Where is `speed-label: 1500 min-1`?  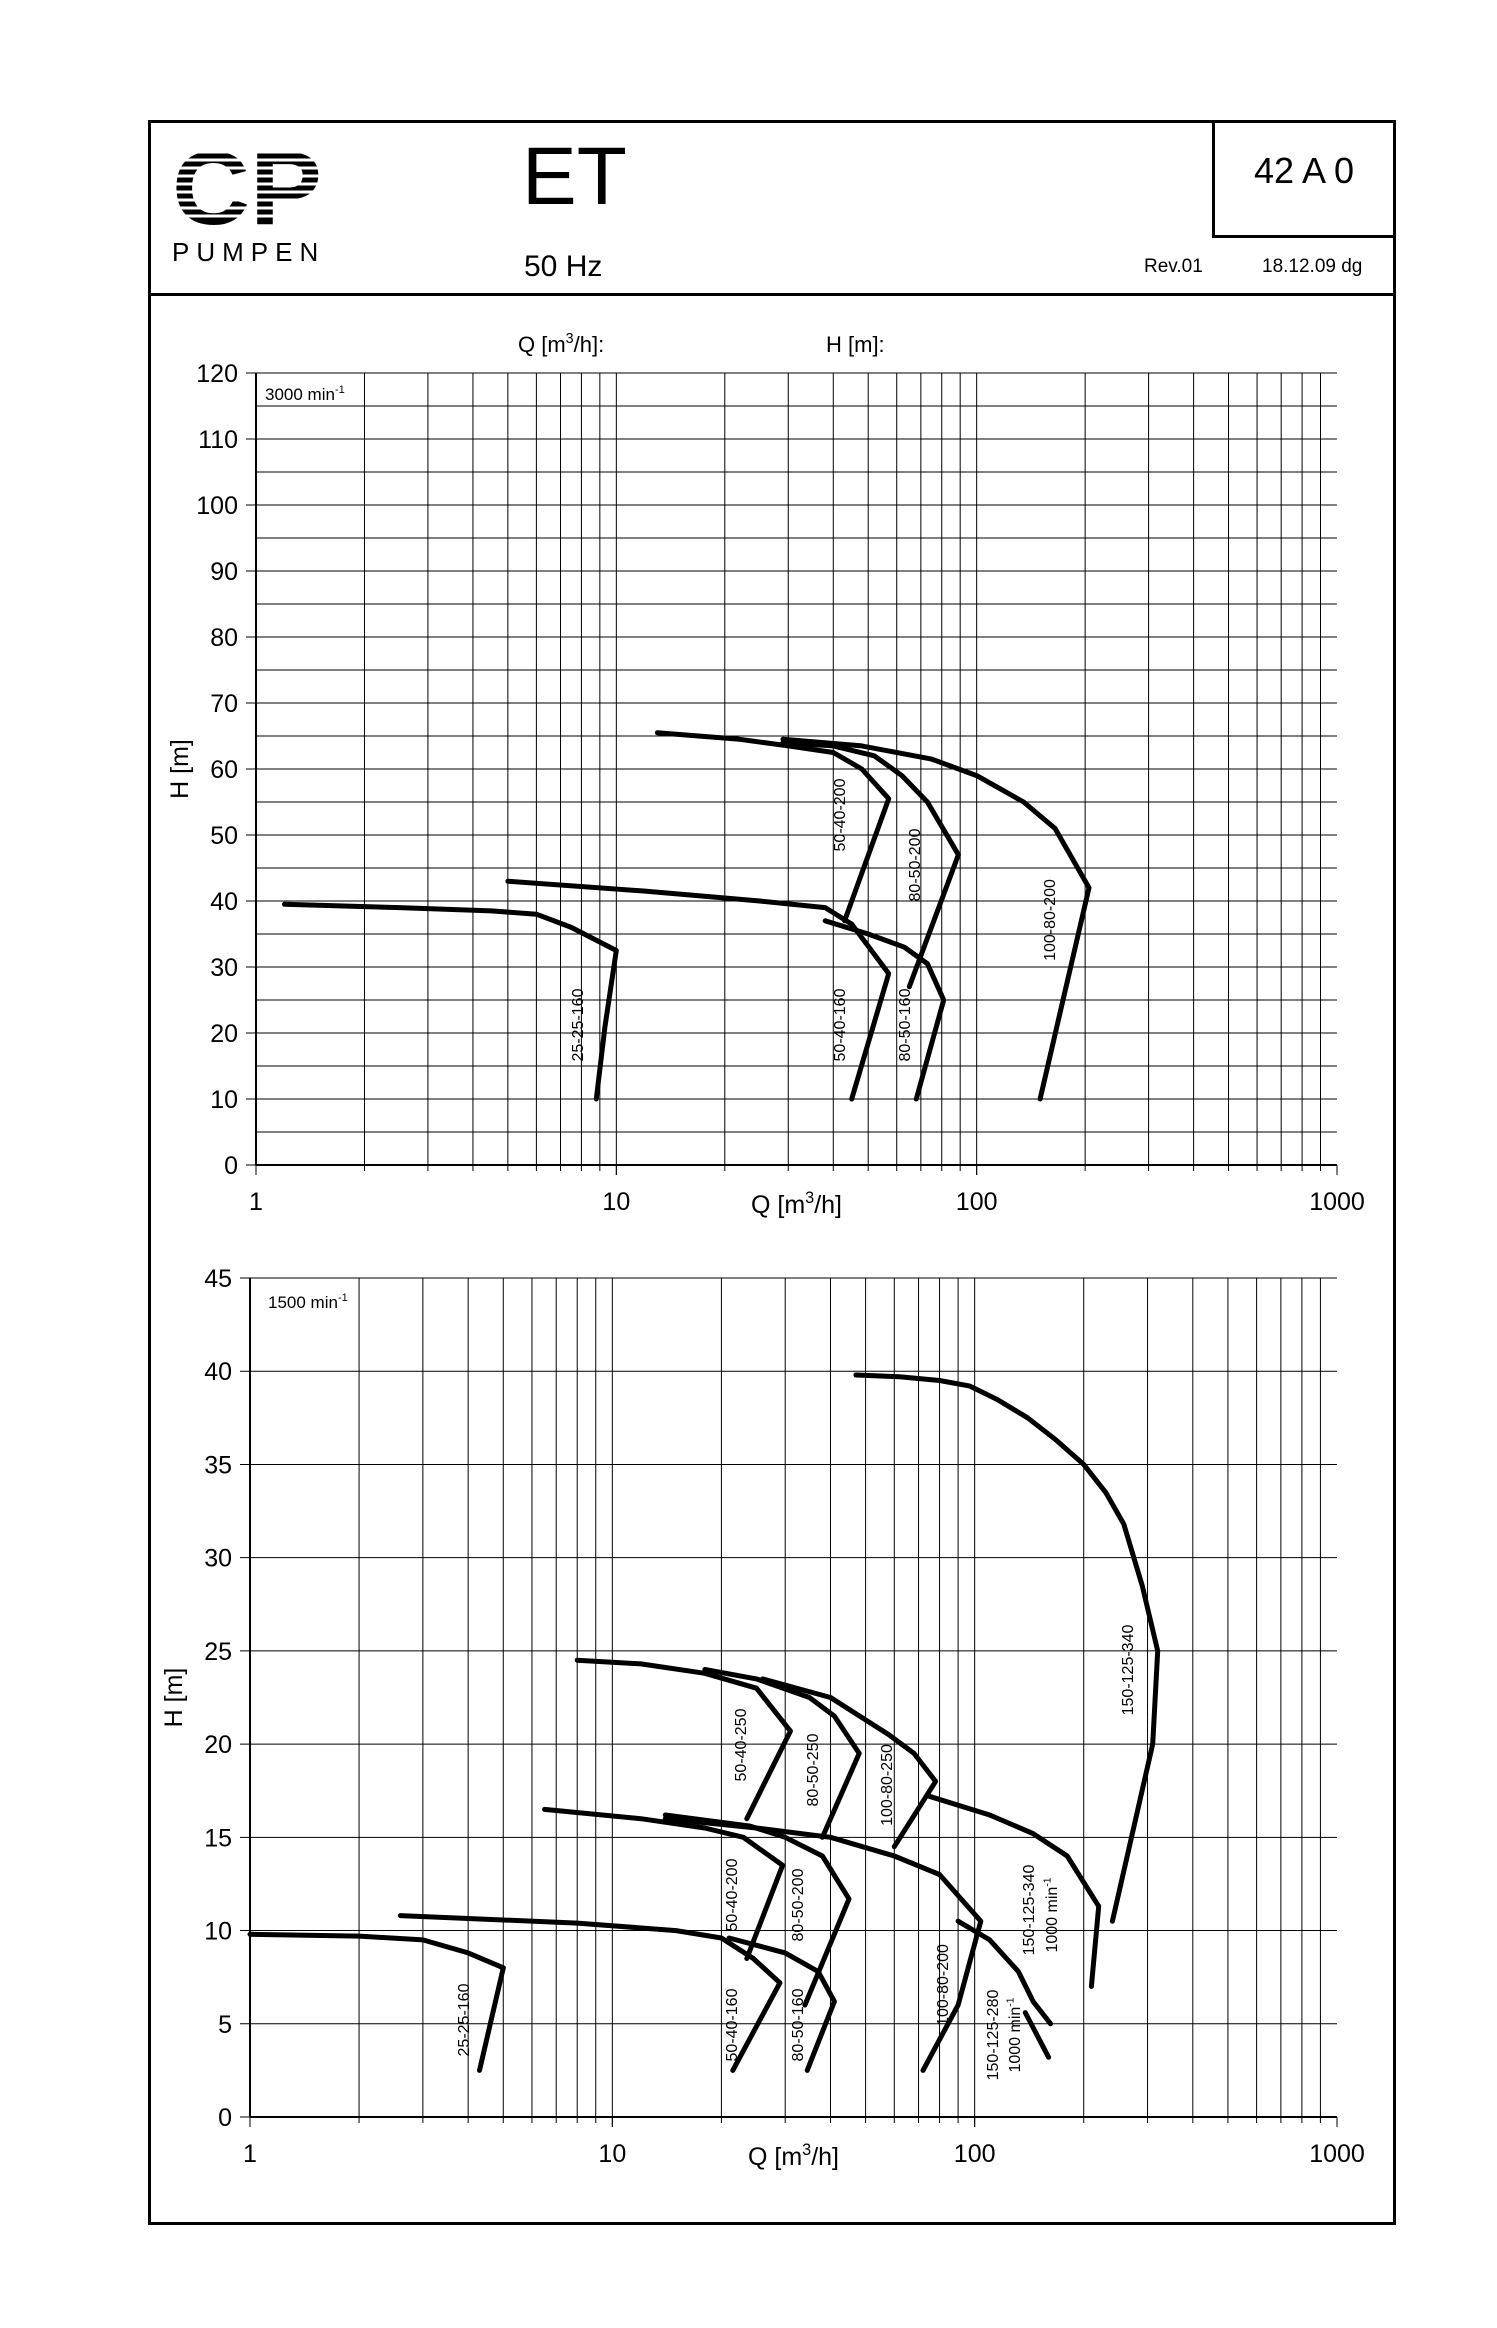 speed-label: 1500 min-1 is located at coordinates (308, 1302).